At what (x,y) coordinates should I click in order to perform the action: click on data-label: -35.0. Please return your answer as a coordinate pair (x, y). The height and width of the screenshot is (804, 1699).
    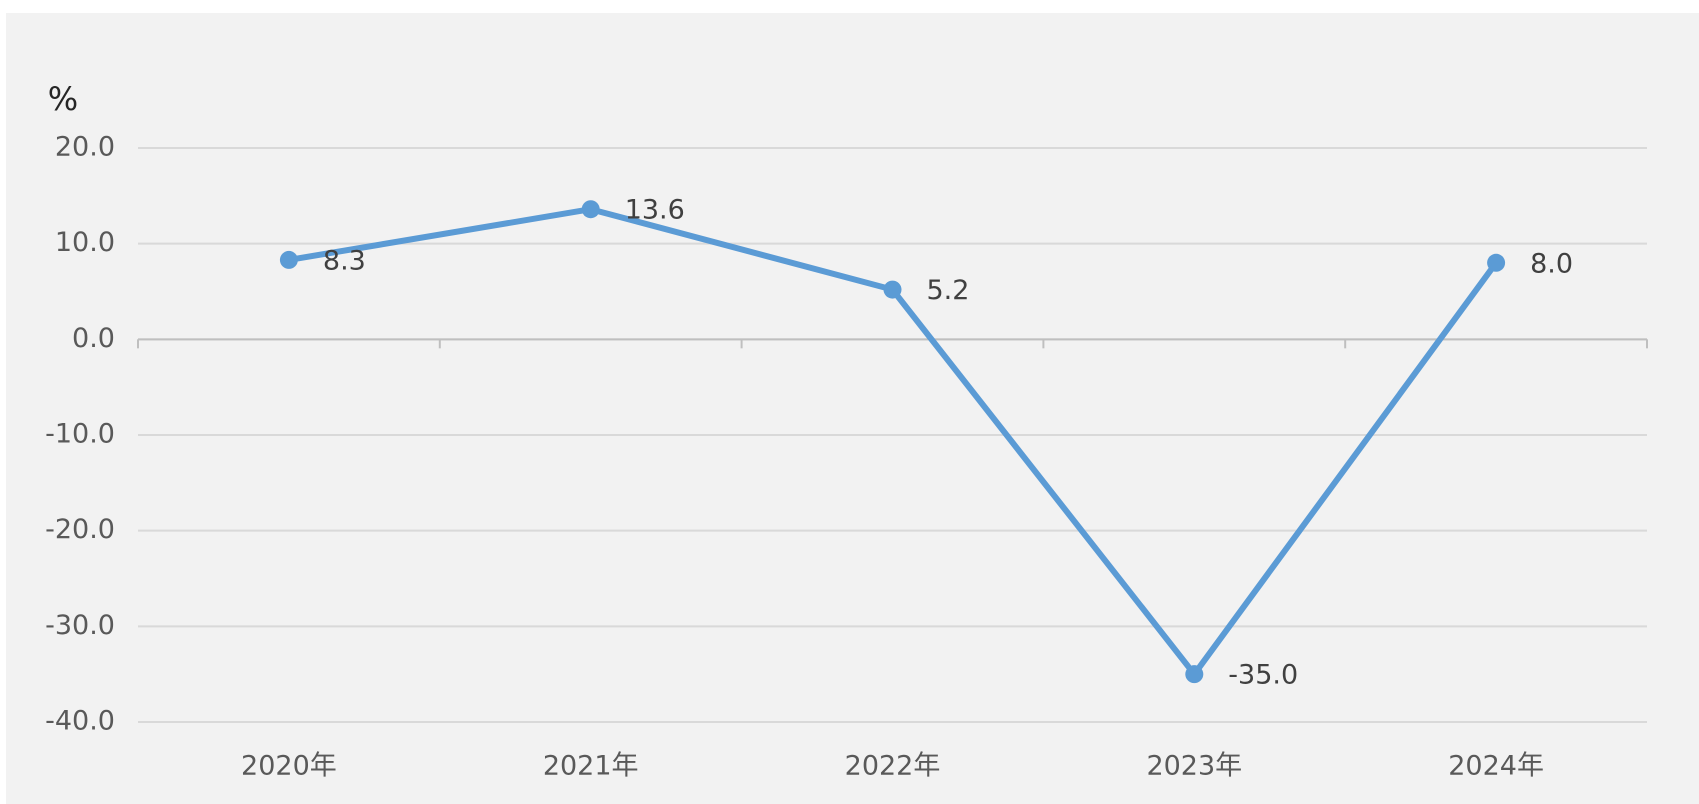
    Looking at the image, I should click on (1263, 675).